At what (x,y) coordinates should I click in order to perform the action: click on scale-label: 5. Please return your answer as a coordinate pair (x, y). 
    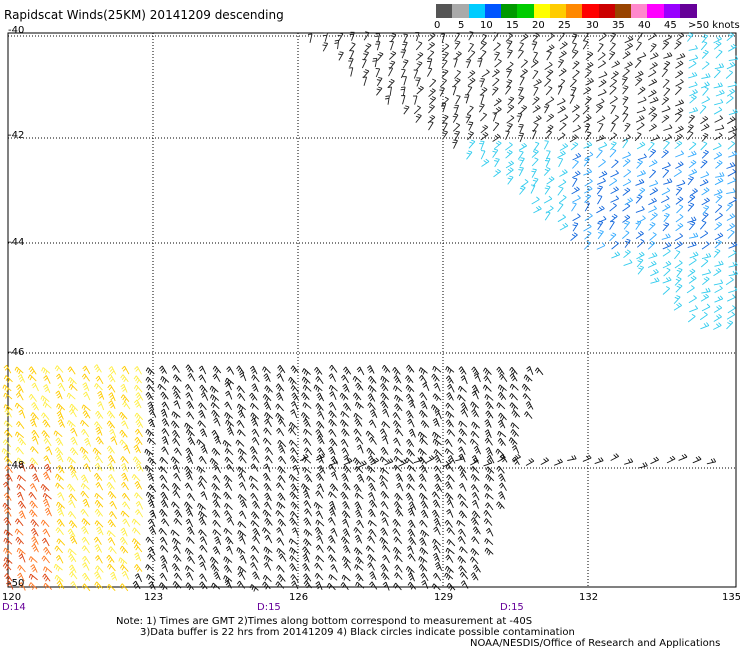
    Looking at the image, I should click on (461, 25).